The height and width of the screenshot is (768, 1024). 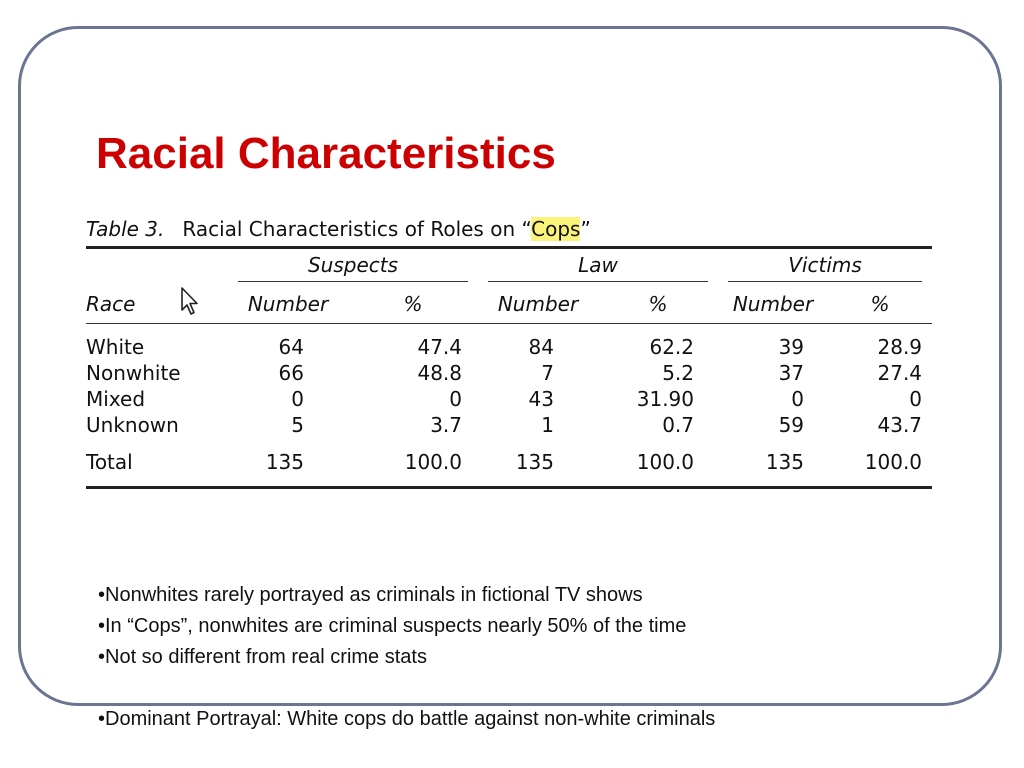 I want to click on race-header: Race, so click(x=111, y=304).